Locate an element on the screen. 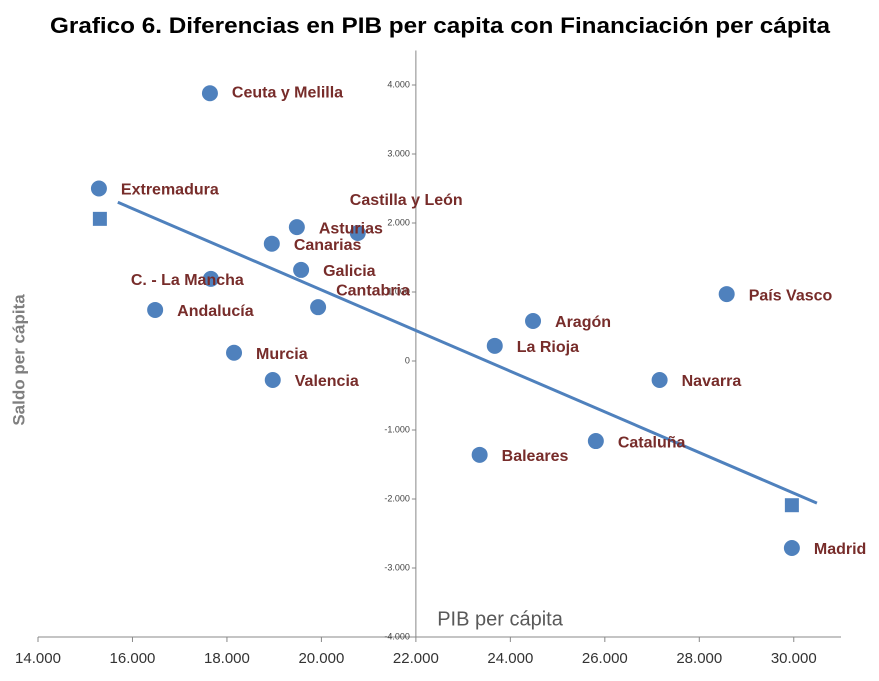 The width and height of the screenshot is (879, 681). point-label: Extremadura is located at coordinates (170, 190).